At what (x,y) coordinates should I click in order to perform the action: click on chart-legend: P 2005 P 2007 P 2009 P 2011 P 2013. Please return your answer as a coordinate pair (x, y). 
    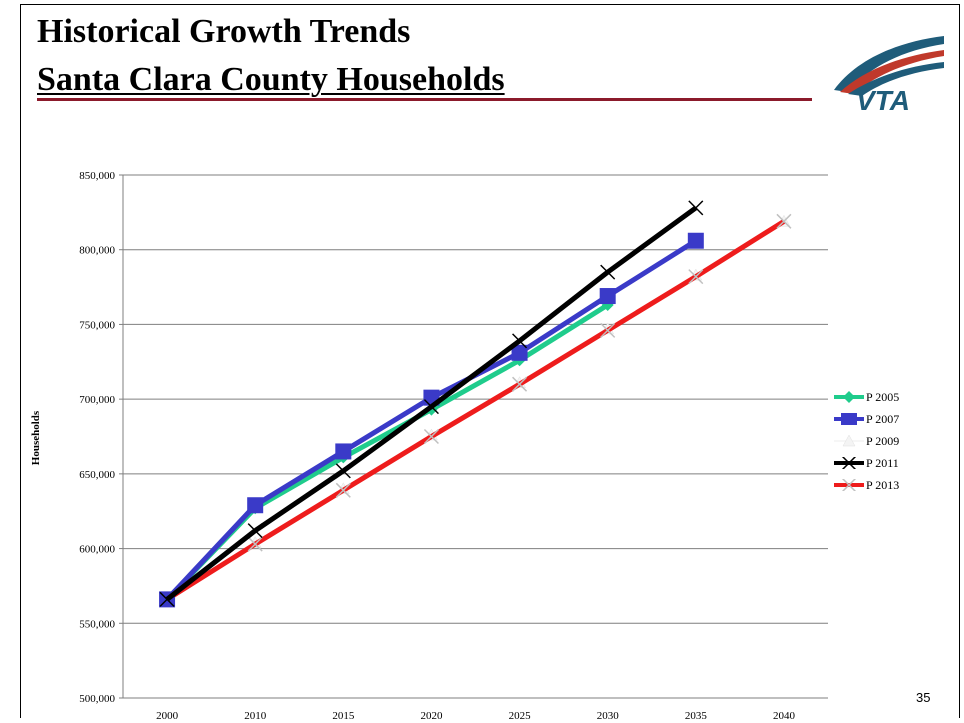
    Looking at the image, I should click on (896, 441).